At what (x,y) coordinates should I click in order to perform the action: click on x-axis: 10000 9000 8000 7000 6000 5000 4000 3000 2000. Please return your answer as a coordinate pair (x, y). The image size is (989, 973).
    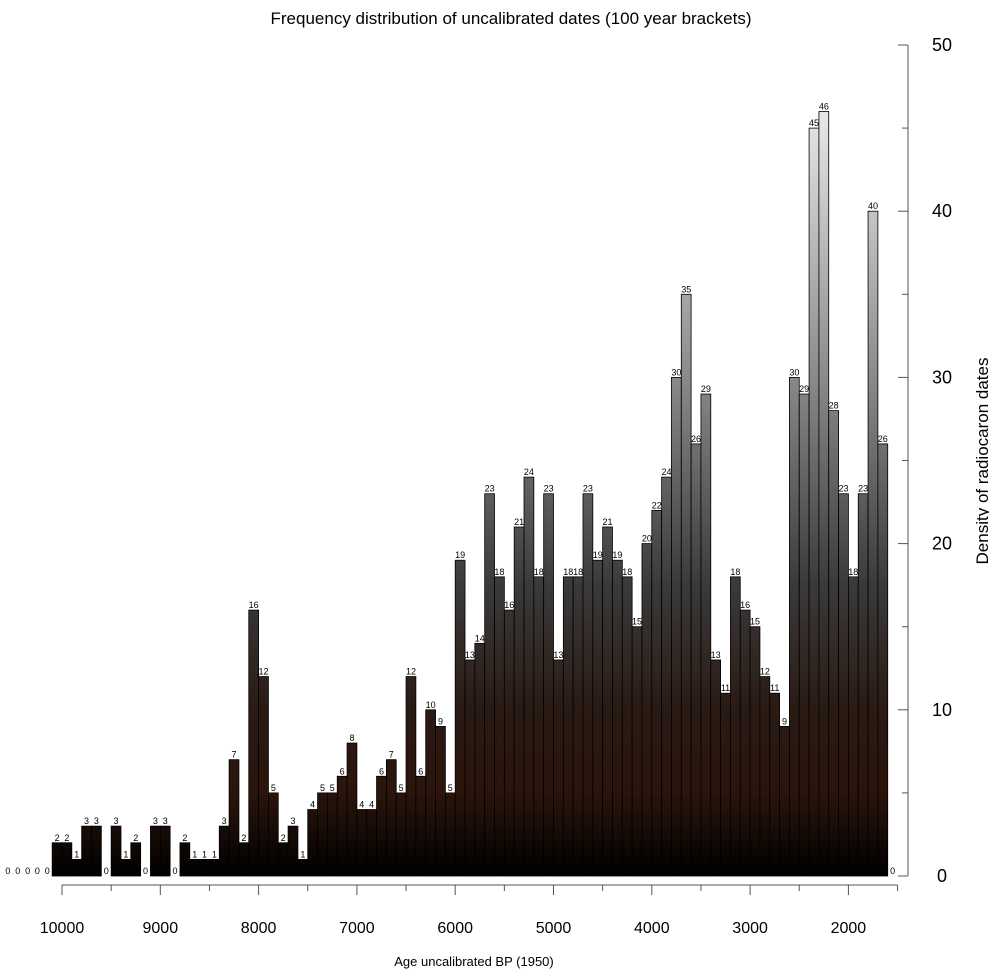
    Looking at the image, I should click on (469, 910).